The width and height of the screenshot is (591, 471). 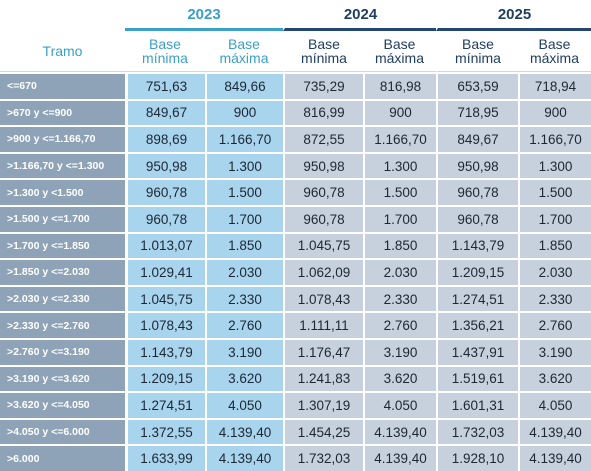 I want to click on base-minima-cell: 1.601,31, so click(x=477, y=404).